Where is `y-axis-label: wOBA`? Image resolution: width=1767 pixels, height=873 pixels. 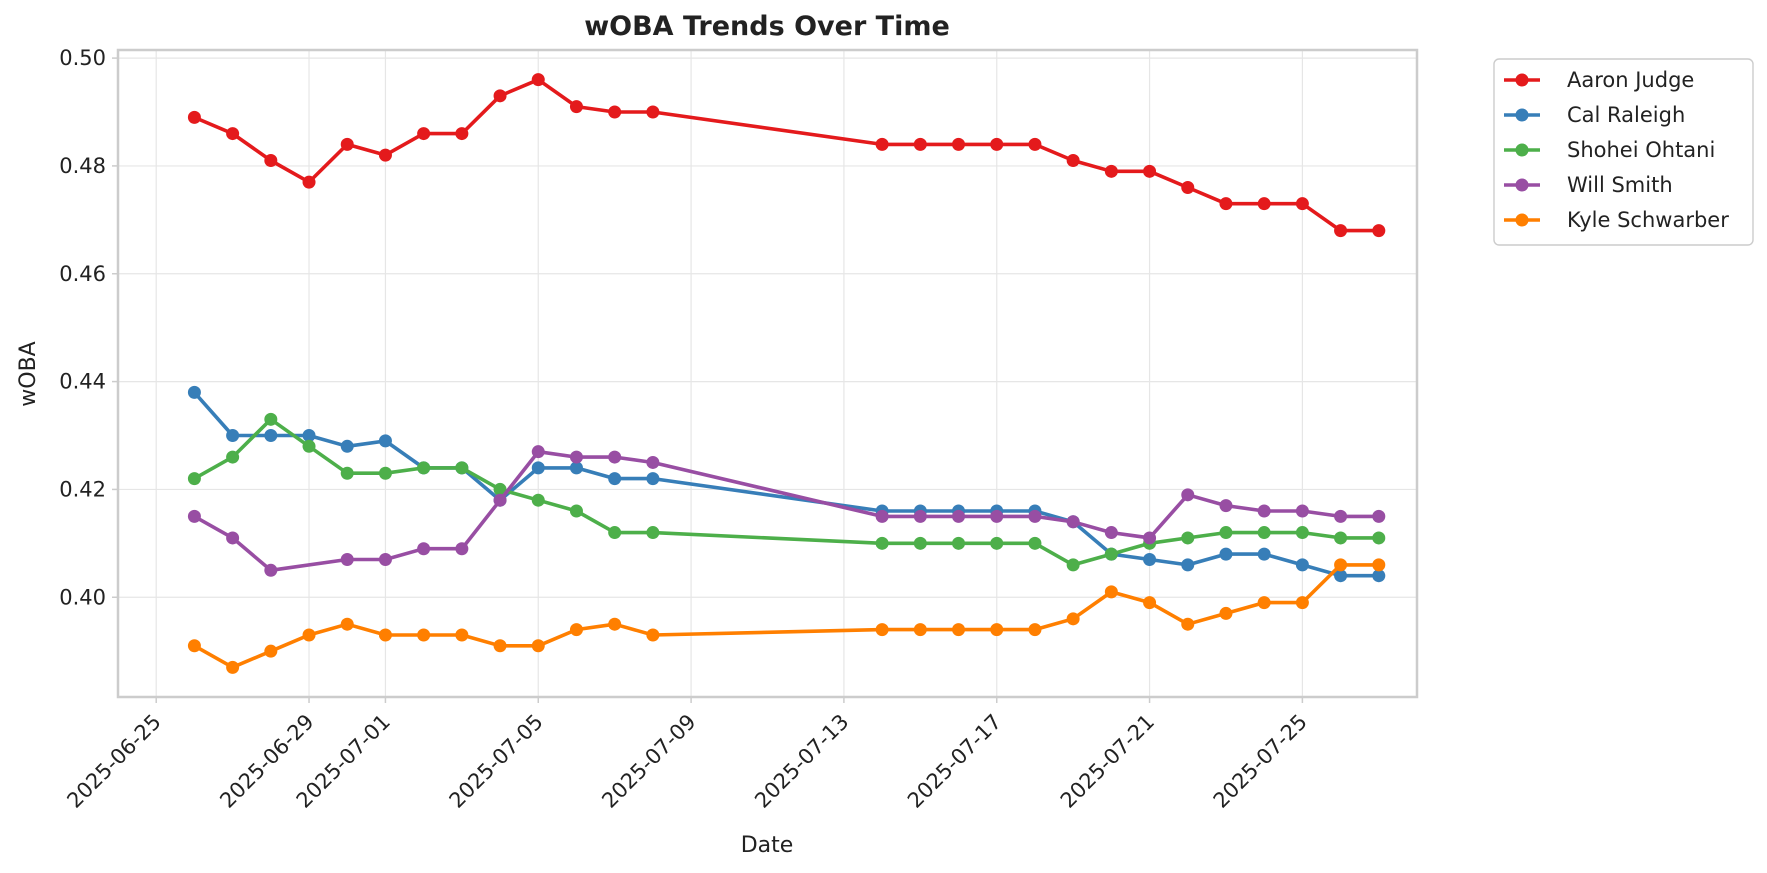 y-axis-label: wOBA is located at coordinates (28, 373).